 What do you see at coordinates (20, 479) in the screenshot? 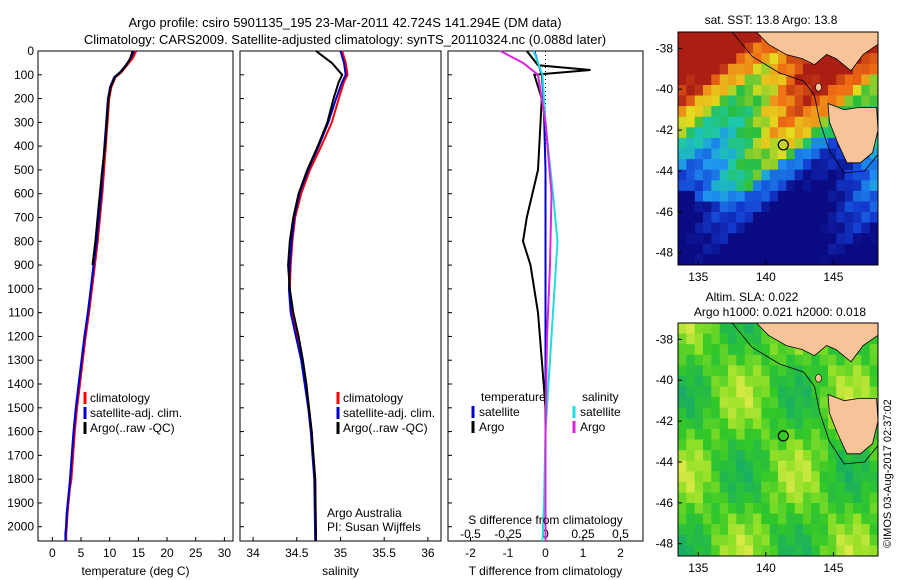
I see `y-tick-label: 1800` at bounding box center [20, 479].